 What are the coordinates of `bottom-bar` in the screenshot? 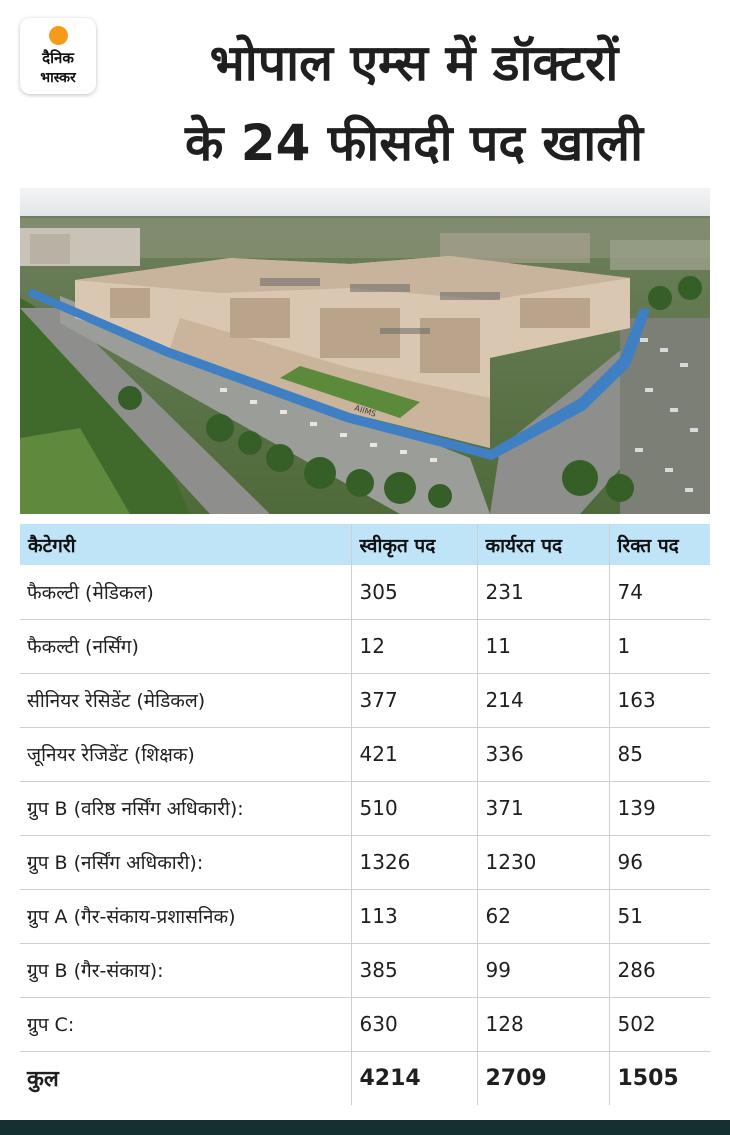 It's located at (365, 1127).